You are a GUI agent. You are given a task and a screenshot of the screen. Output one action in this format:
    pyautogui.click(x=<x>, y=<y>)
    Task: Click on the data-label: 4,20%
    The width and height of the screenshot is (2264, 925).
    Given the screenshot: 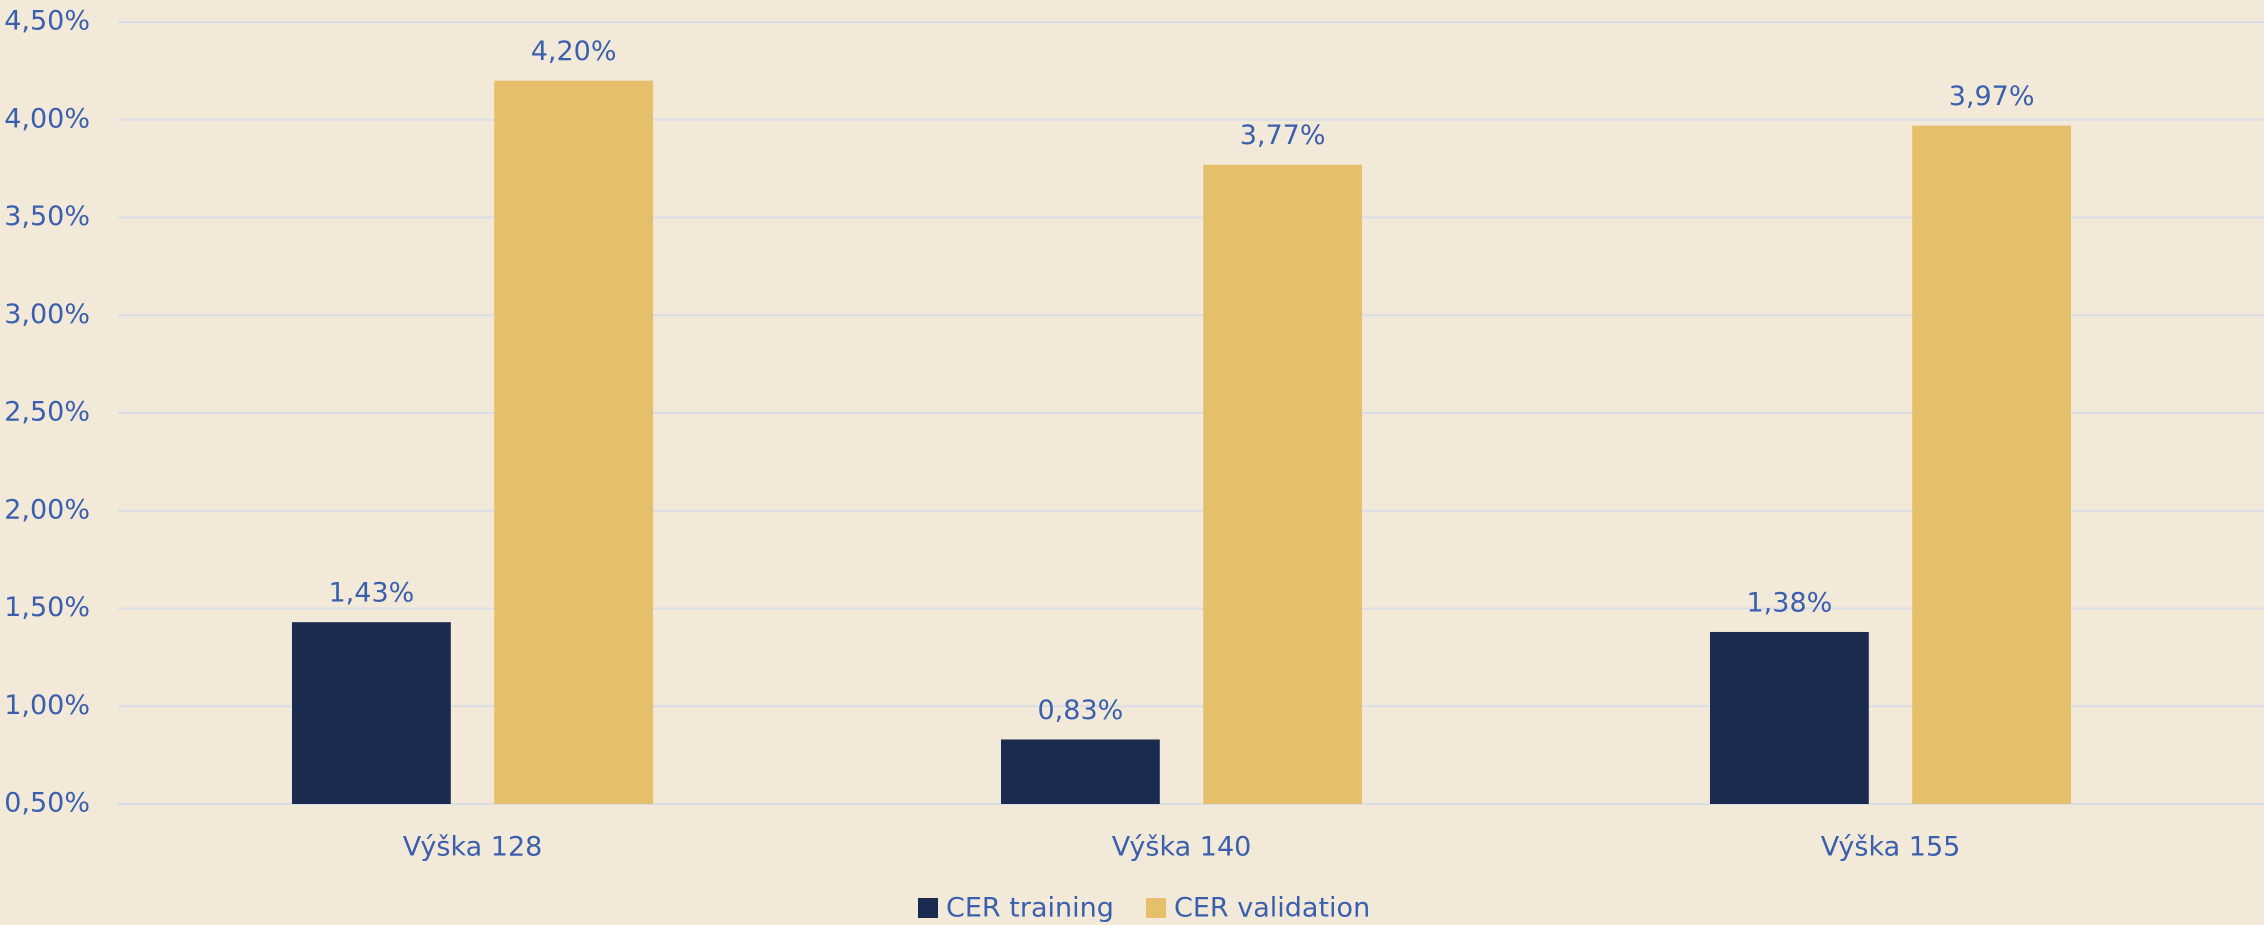 What is the action you would take?
    pyautogui.click(x=574, y=51)
    